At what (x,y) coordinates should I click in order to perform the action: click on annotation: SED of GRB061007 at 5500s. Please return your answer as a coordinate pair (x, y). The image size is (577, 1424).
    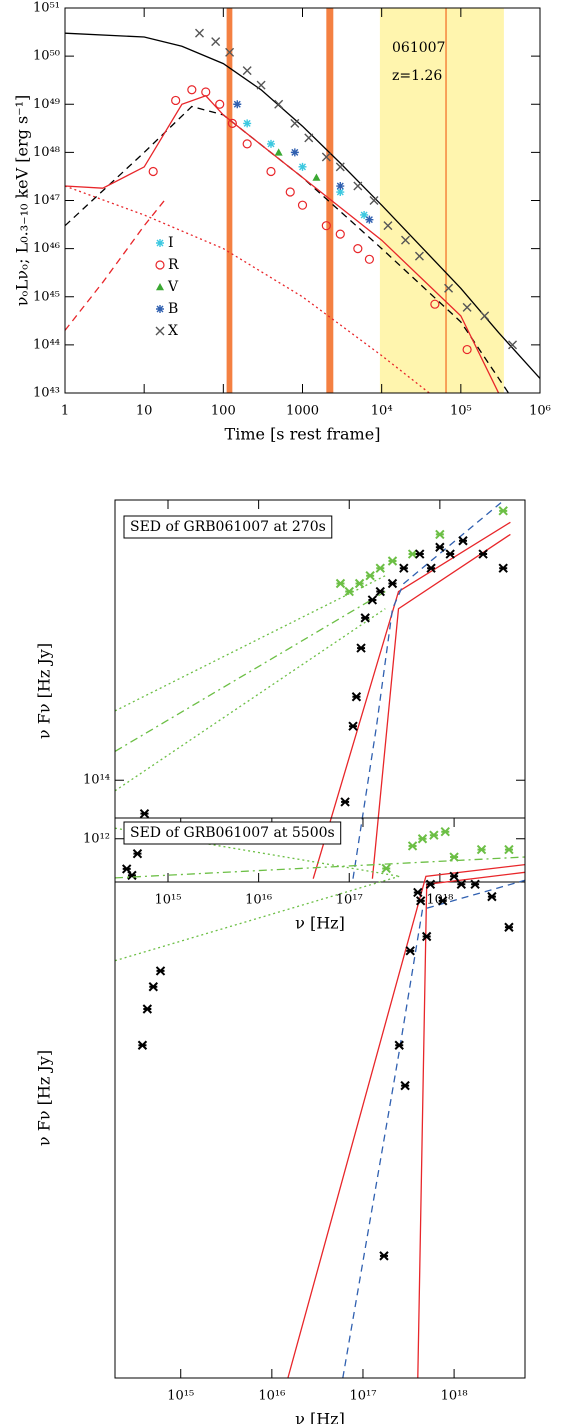
    Looking at the image, I should click on (232, 833).